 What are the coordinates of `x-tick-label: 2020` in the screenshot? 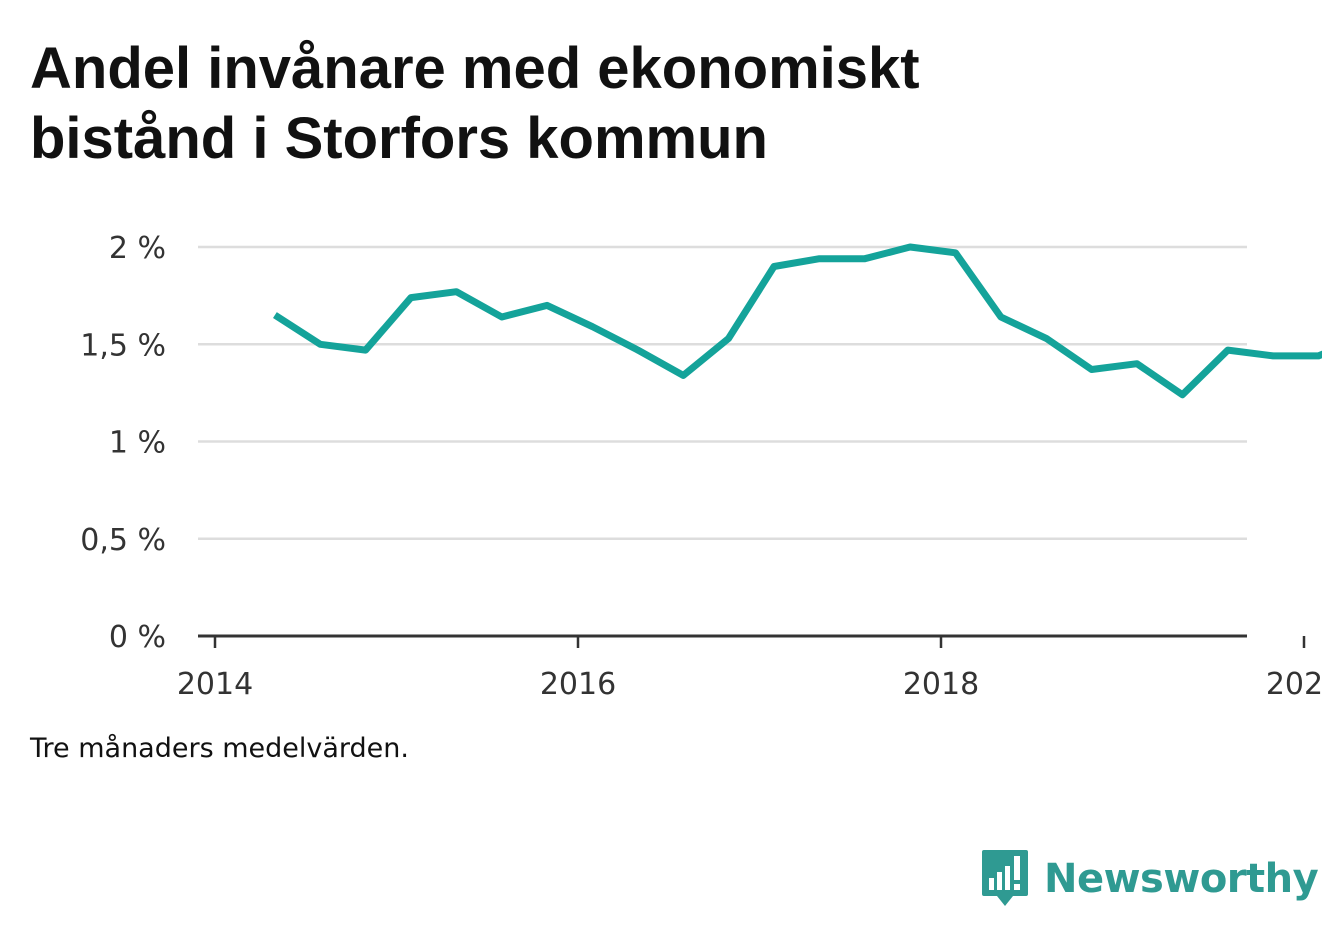 It's located at (1294, 684).